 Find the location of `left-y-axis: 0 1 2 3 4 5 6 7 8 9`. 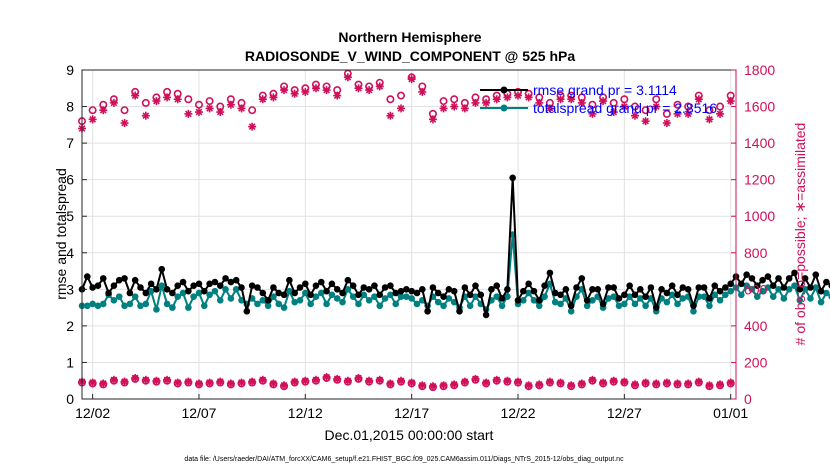

left-y-axis: 0 1 2 3 4 5 6 7 8 9 is located at coordinates (76, 234).